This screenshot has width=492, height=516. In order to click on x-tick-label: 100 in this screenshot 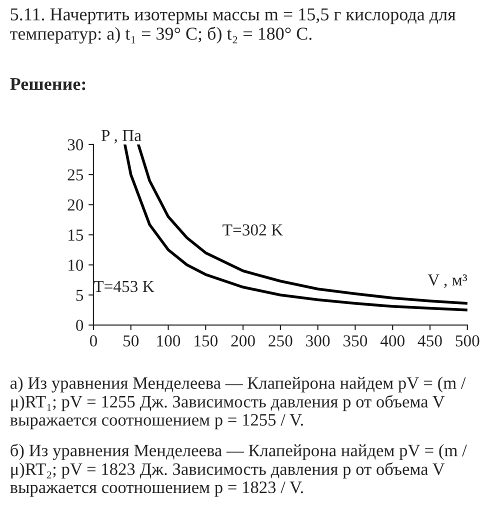, I will do `click(168, 341)`.